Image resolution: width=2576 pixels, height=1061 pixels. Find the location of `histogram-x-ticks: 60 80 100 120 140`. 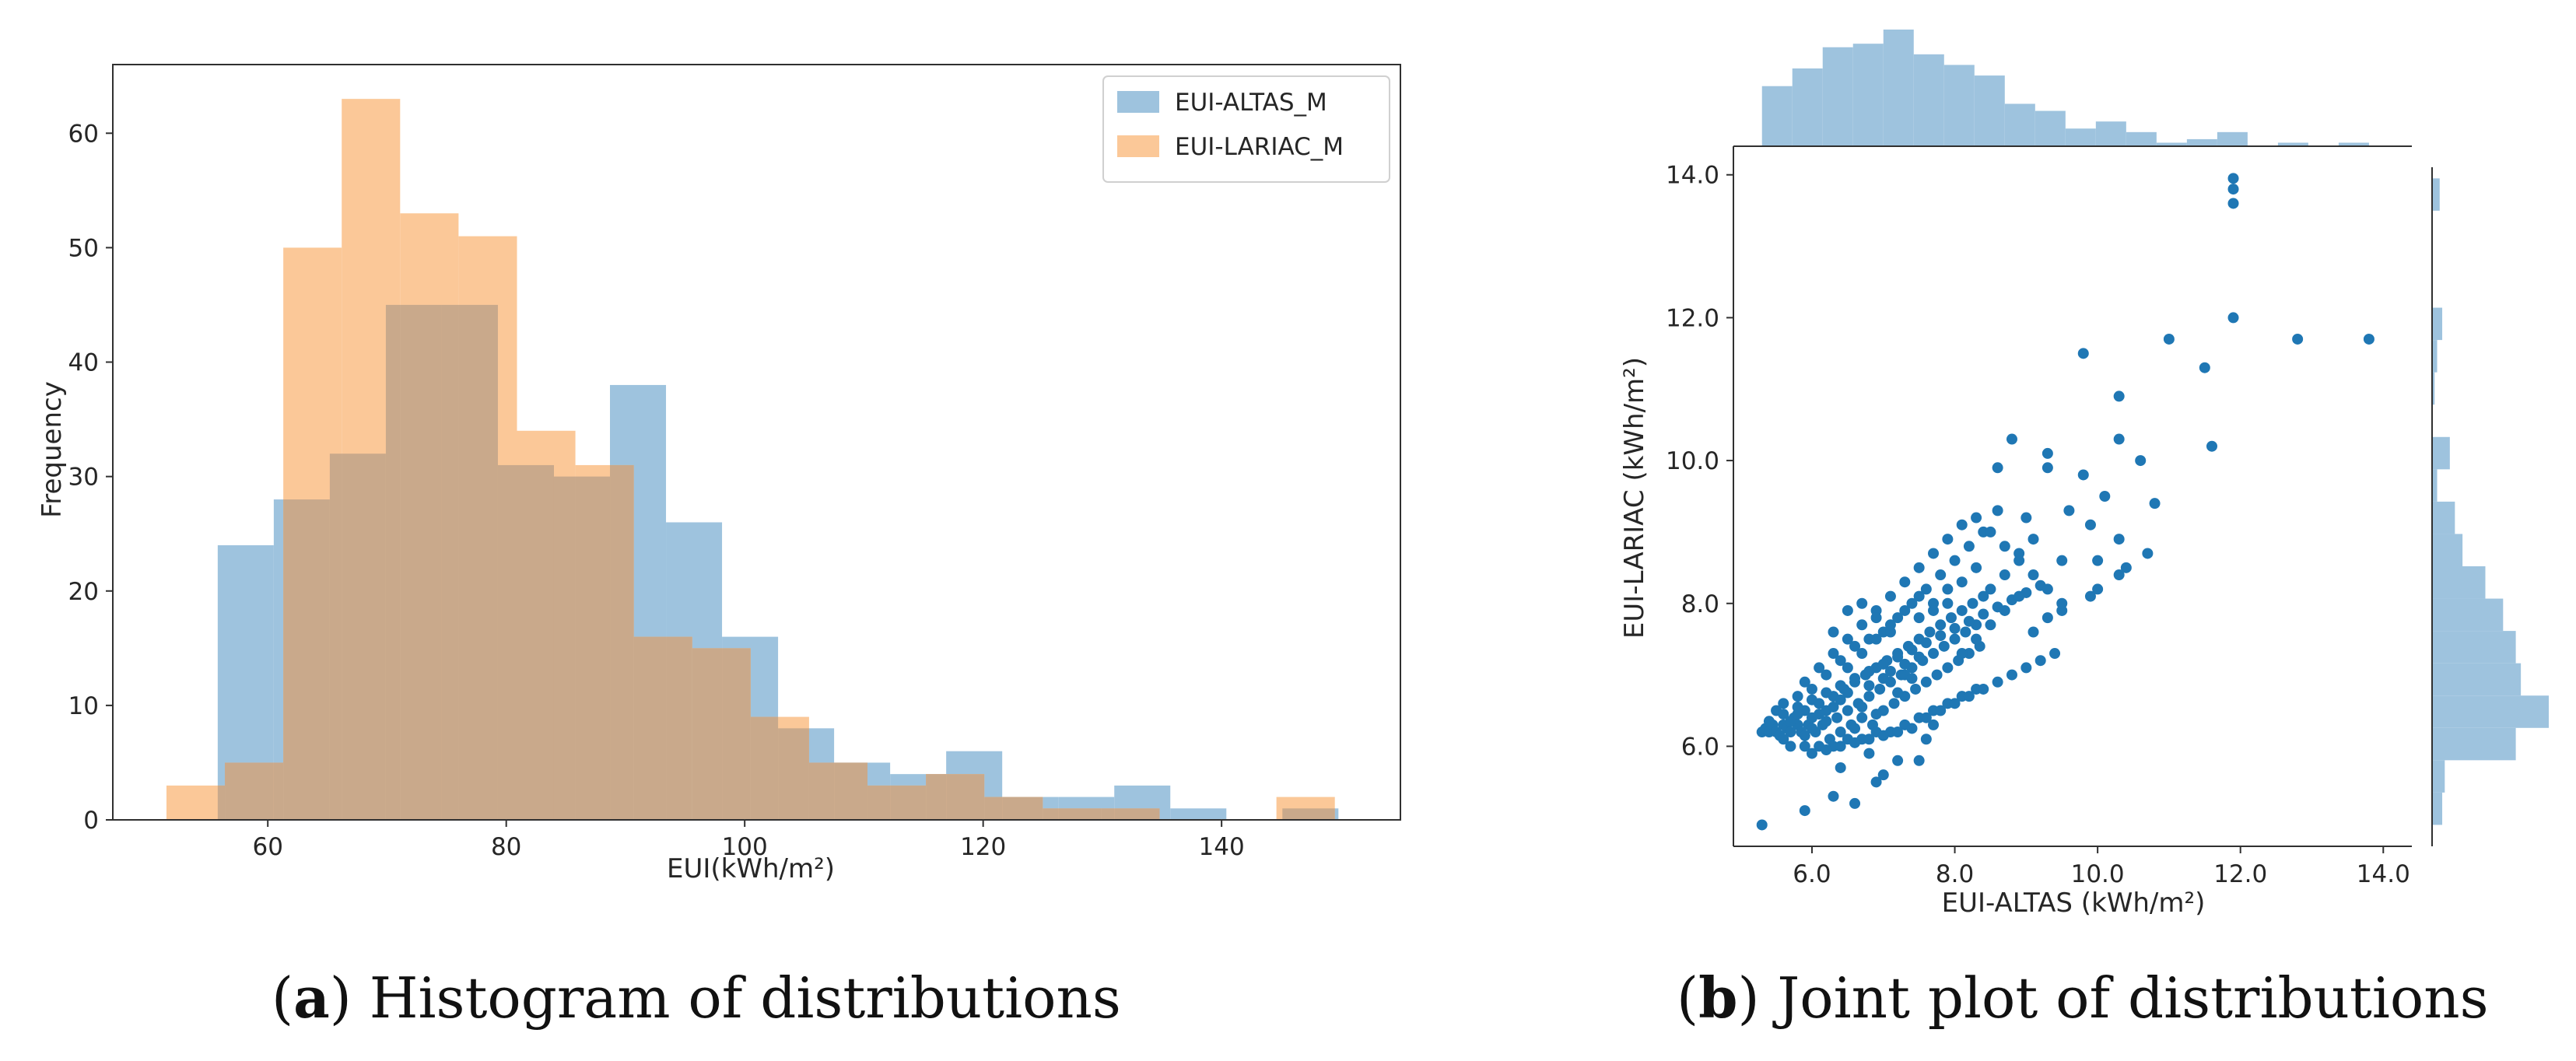

histogram-x-ticks: 60 80 100 120 140 is located at coordinates (748, 840).